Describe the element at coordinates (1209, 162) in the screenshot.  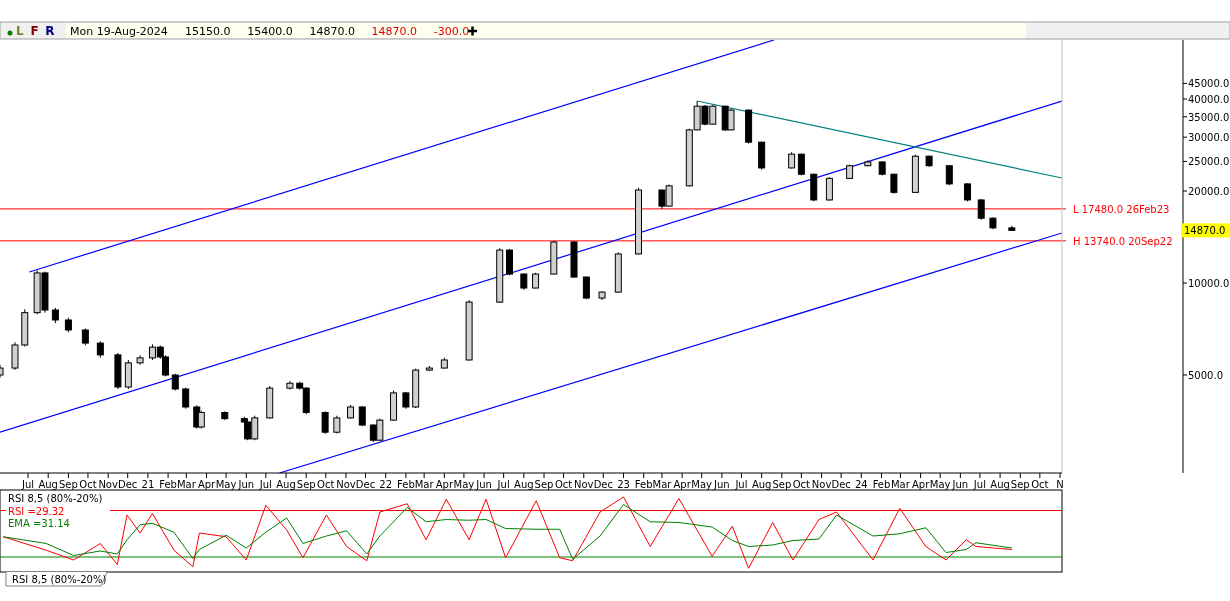
I see `y-tick-label: 25000.0` at that location.